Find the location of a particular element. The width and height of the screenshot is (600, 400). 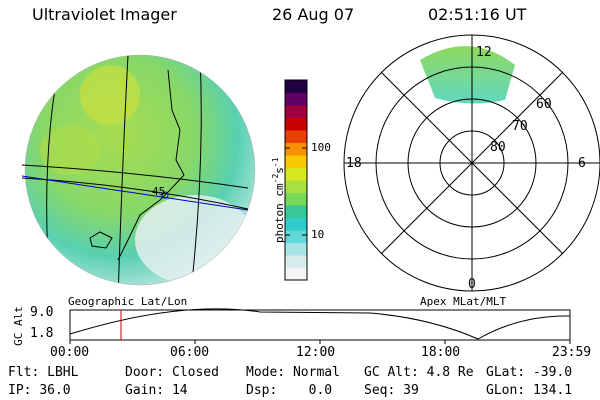

mlat-80-label: 80 is located at coordinates (498, 147).